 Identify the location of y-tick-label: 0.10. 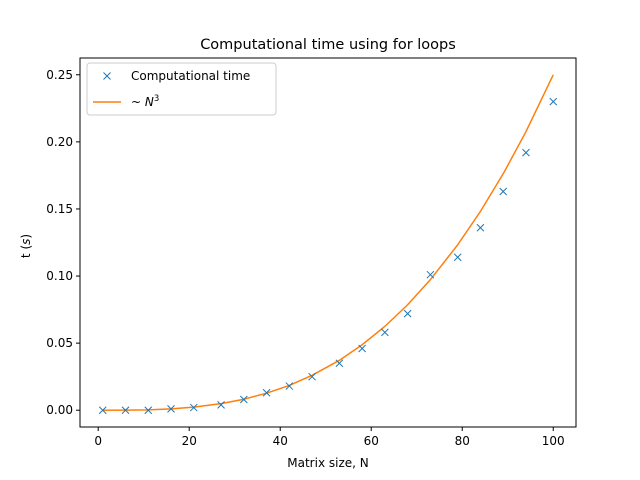
(59, 276).